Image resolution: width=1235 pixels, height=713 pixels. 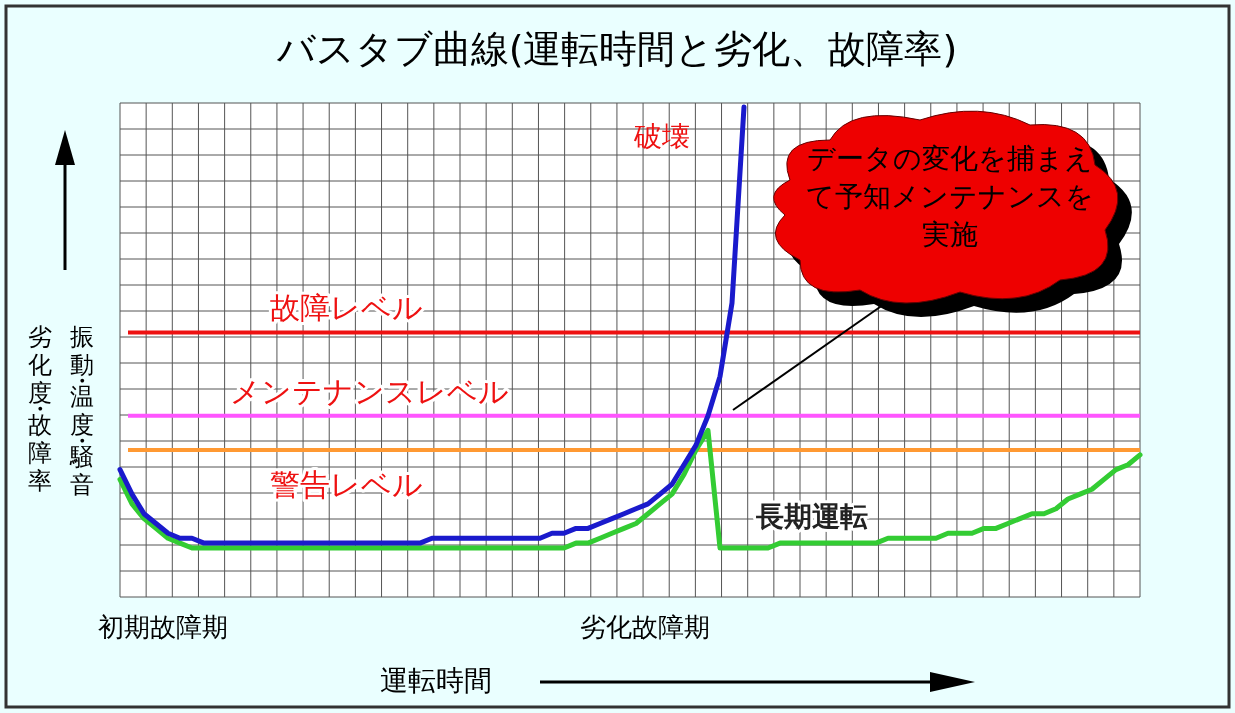 I want to click on chart-title: バスタブ曲線(運転時間と劣化、故障率), so click(x=616, y=49).